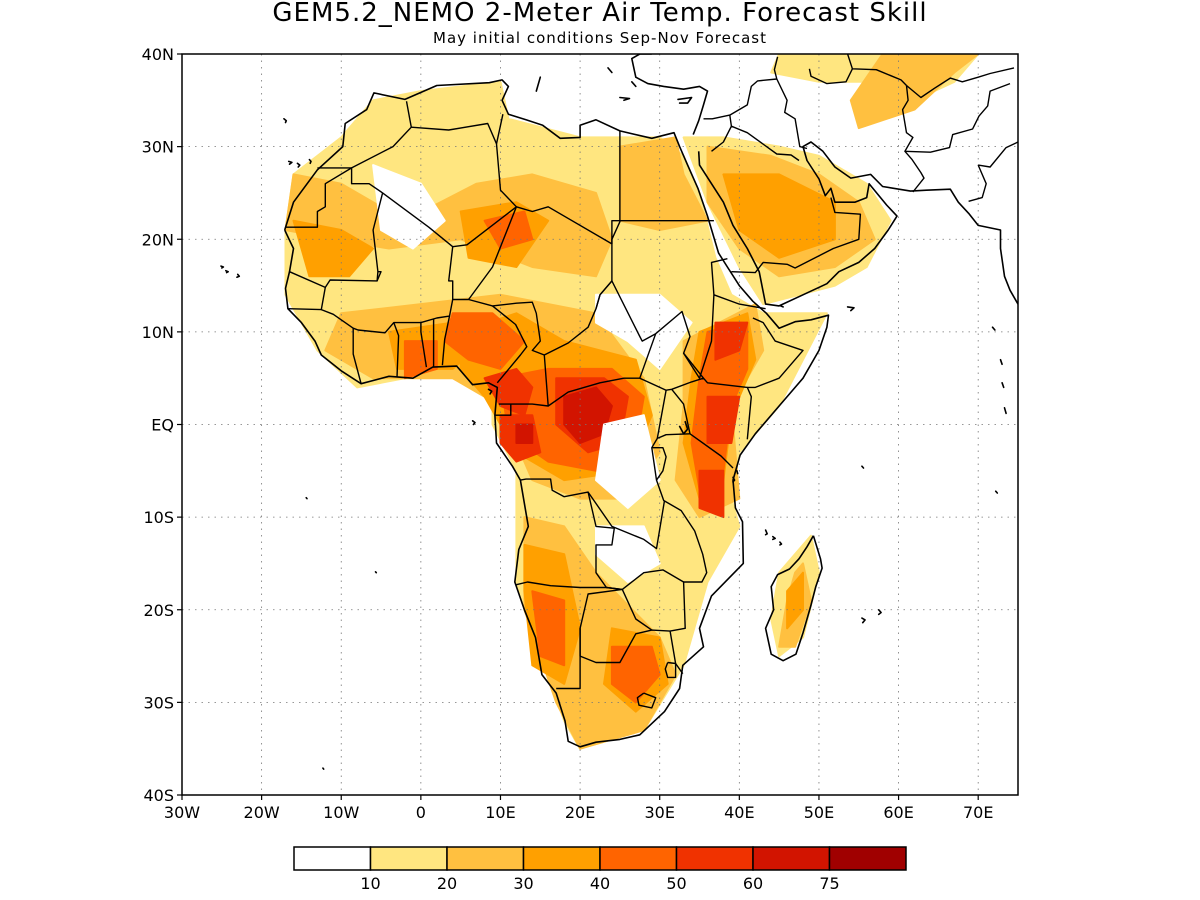 This screenshot has height=900, width=1200. I want to click on lon-label: 0, so click(421, 812).